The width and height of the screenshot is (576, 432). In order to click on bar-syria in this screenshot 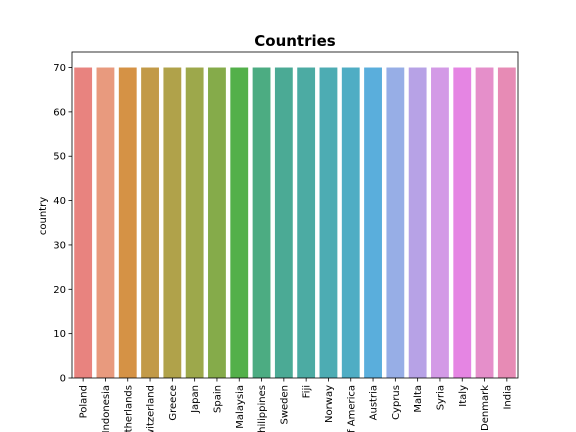, I will do `click(440, 223)`.